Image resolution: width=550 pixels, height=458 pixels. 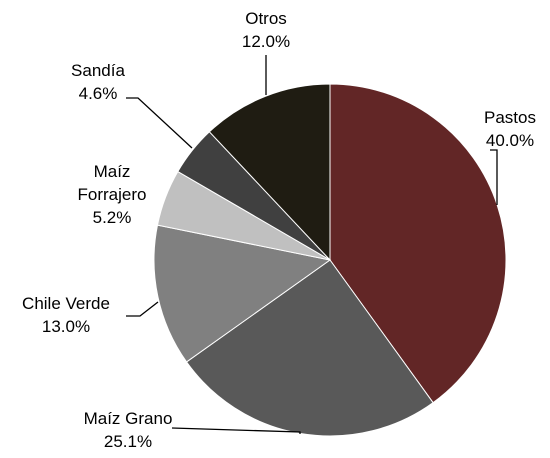 I want to click on category-label: Maíz Forrajero, so click(x=112, y=183).